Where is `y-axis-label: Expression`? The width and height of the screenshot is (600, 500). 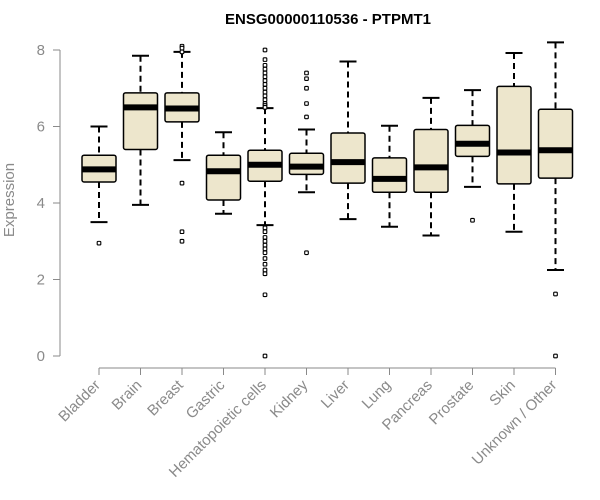
y-axis-label: Expression is located at coordinates (9, 200).